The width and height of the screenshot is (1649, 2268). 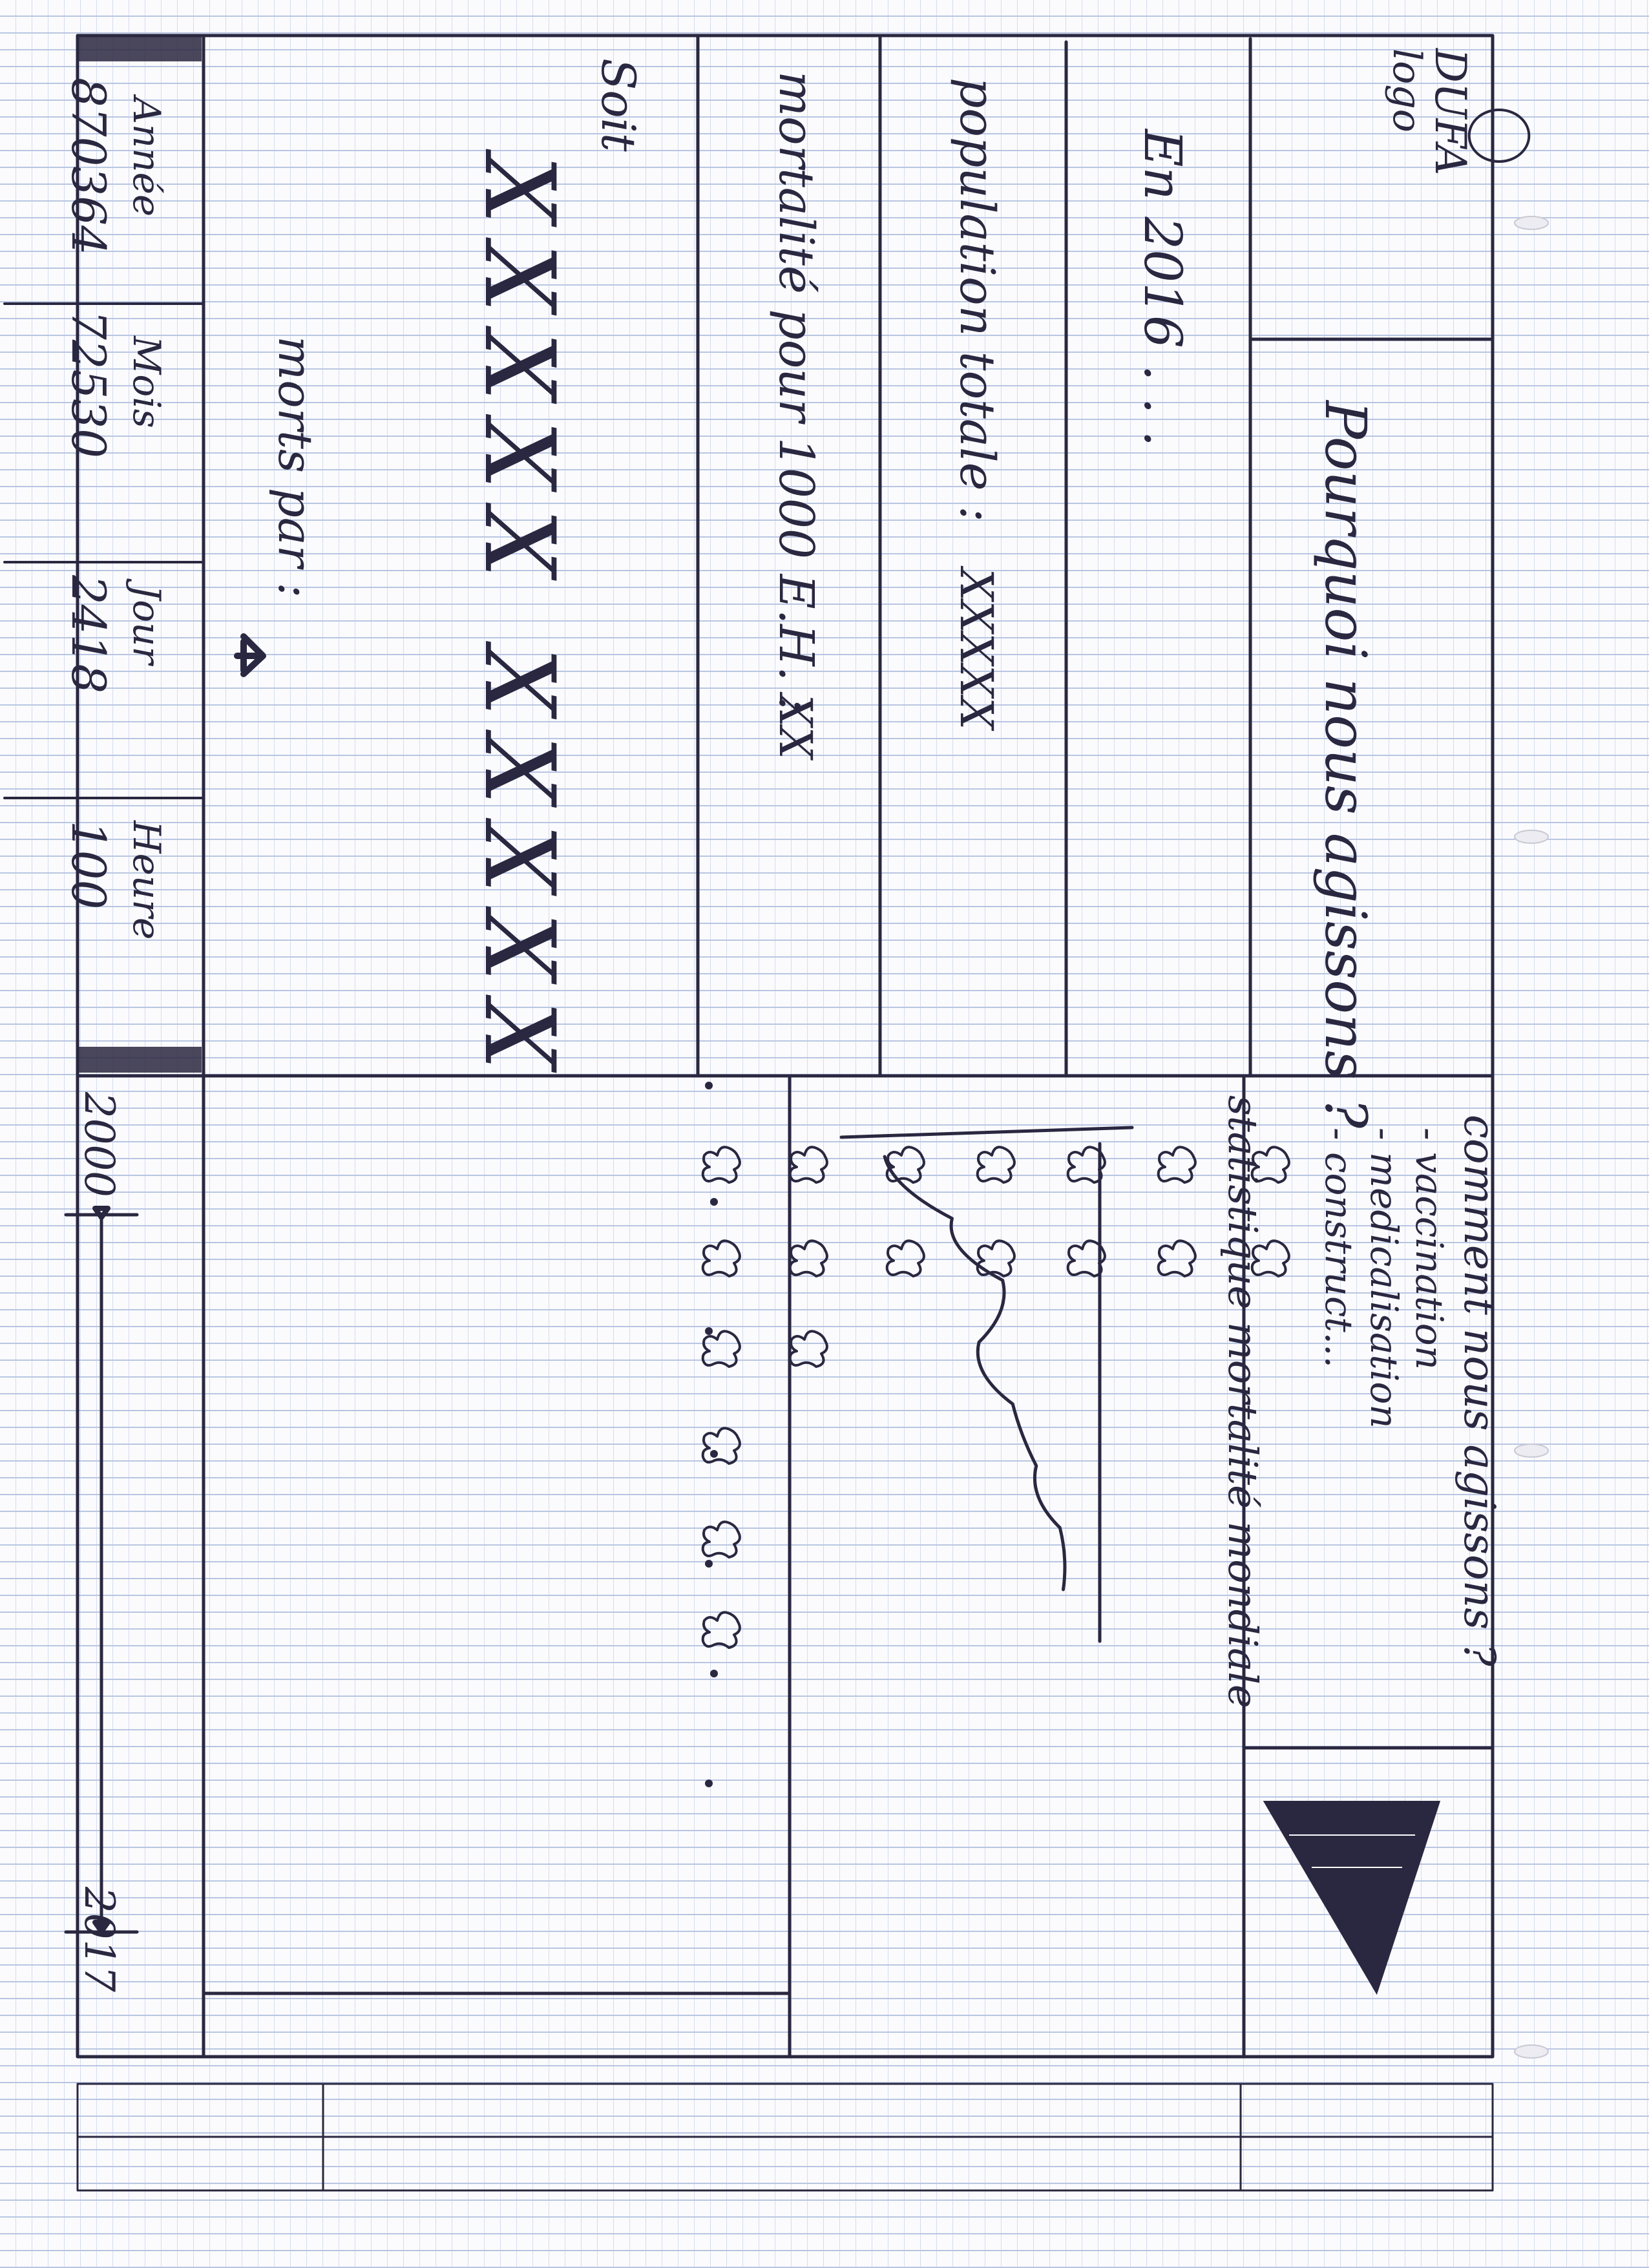 I want to click on logo-mark-icon, so click(x=1499, y=136).